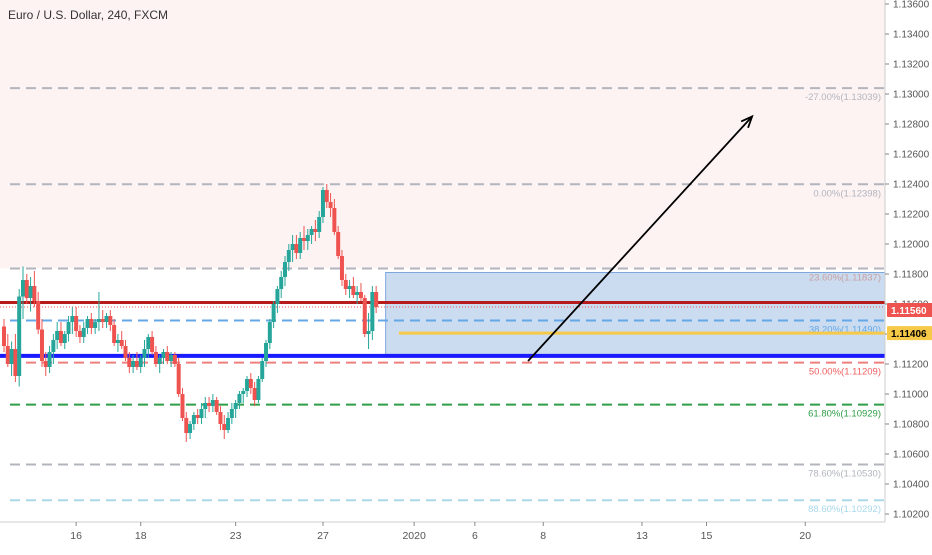 This screenshot has height=555, width=932. I want to click on y-tick-label: 1.12200, so click(911, 215).